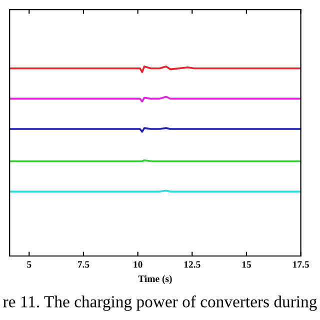 The width and height of the screenshot is (320, 320). Describe the element at coordinates (246, 264) in the screenshot. I see `x-tick-label: 15` at that location.